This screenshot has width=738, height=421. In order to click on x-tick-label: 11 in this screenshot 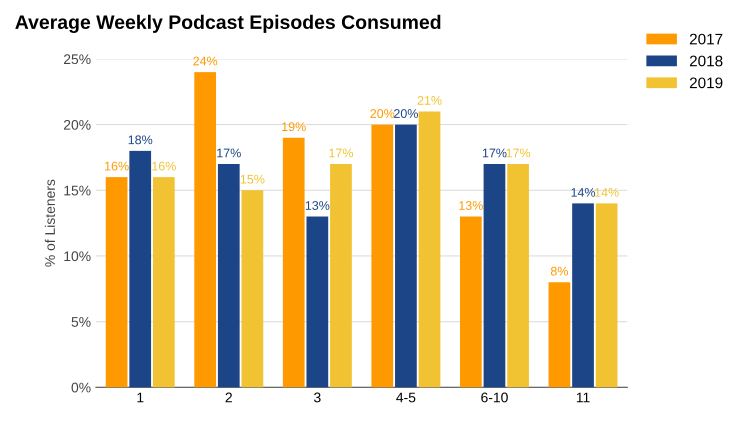, I will do `click(583, 397)`.